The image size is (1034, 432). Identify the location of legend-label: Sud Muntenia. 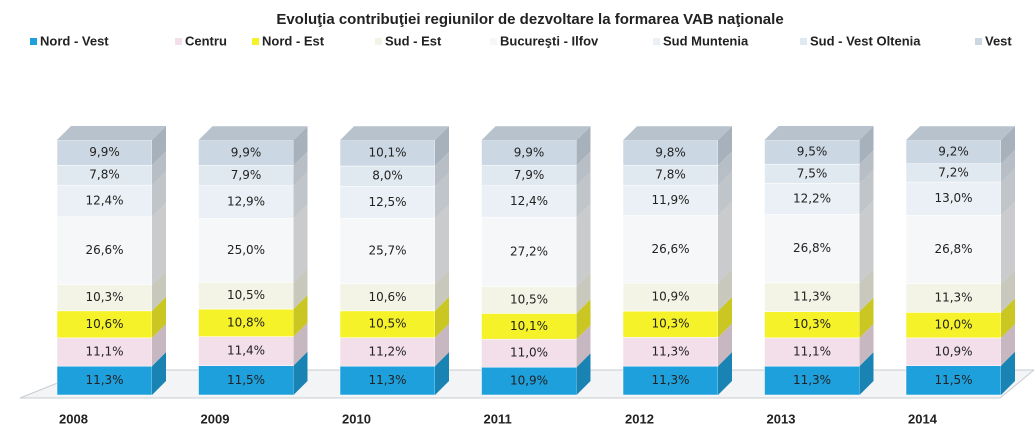
(706, 40).